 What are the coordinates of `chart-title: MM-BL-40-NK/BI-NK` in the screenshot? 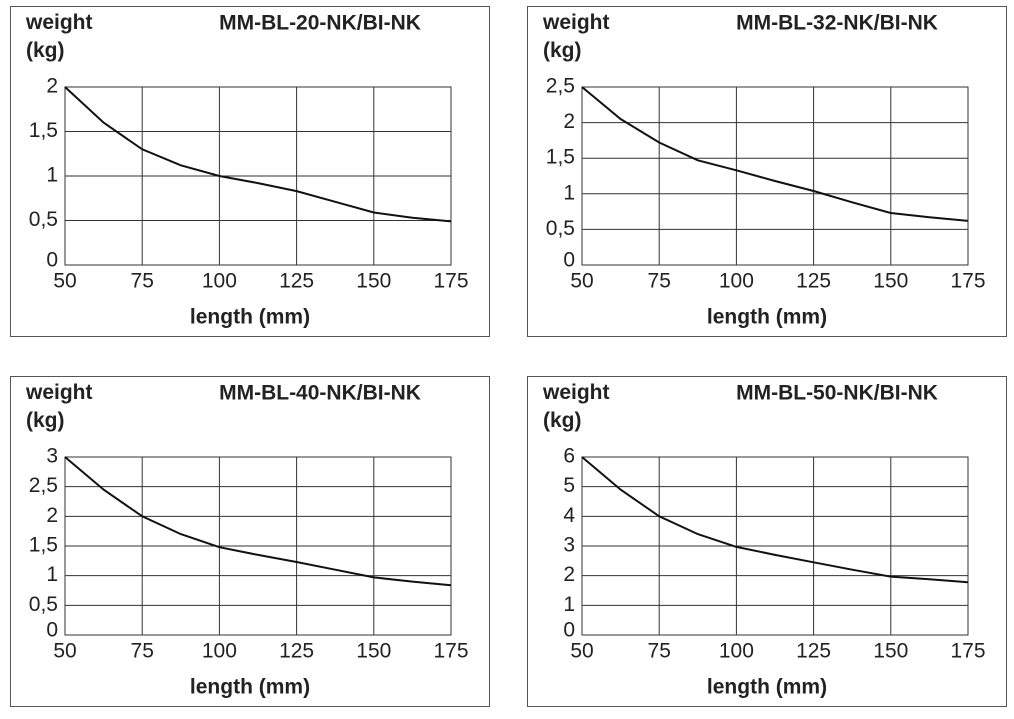 It's located at (320, 393).